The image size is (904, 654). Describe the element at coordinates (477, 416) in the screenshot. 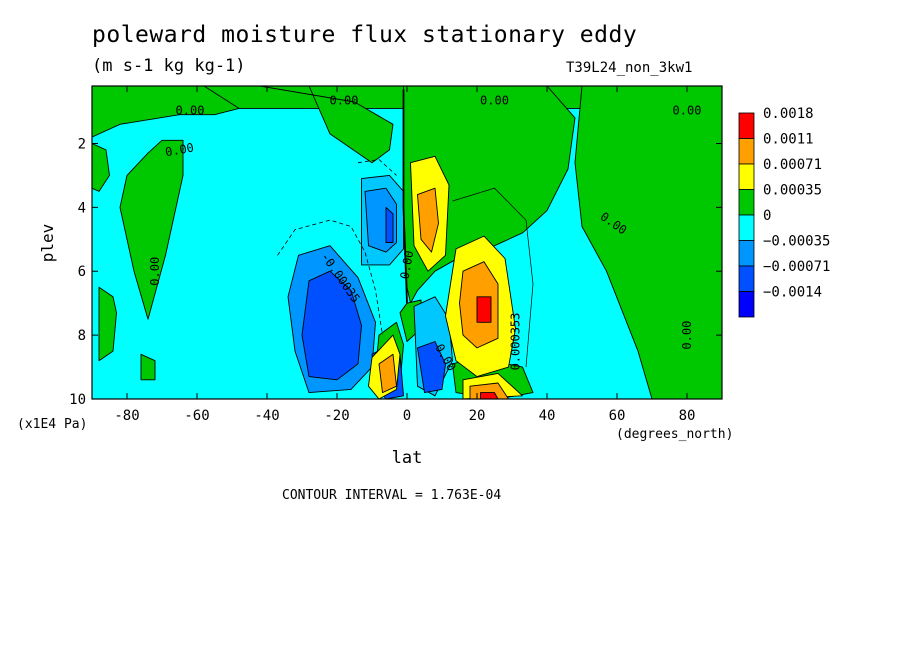

I see `x-tick-label: 20` at that location.